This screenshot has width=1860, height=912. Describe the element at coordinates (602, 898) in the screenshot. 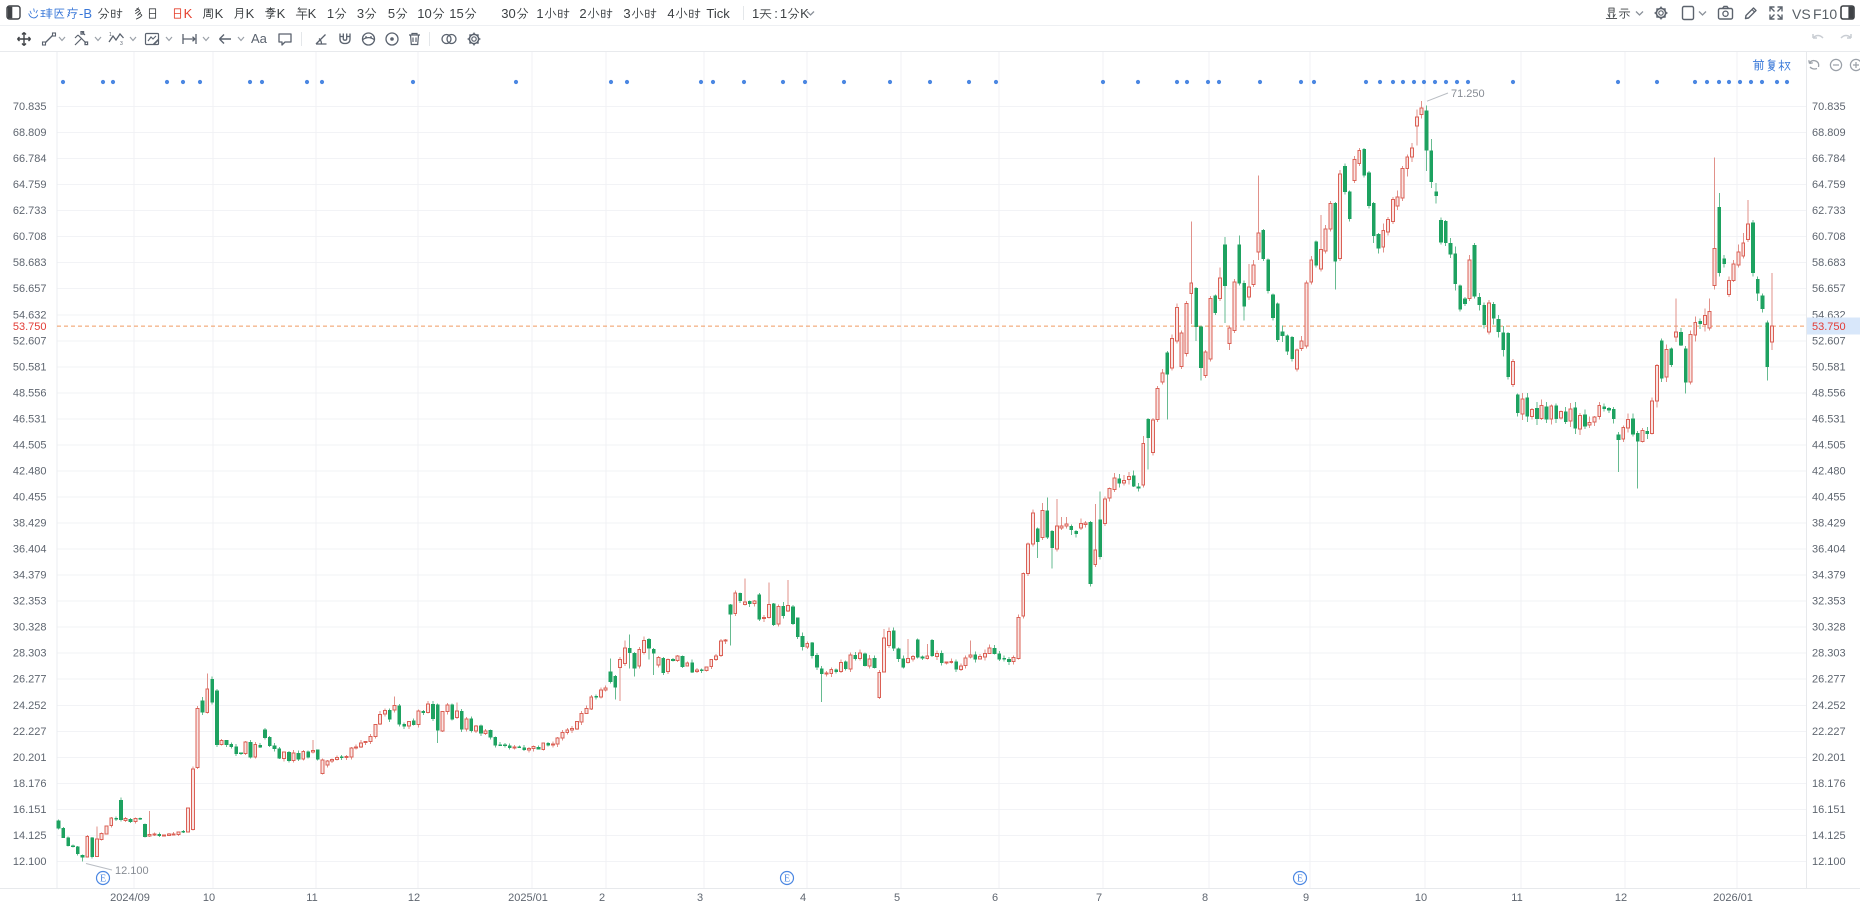

I see `svg-text: 2` at that location.